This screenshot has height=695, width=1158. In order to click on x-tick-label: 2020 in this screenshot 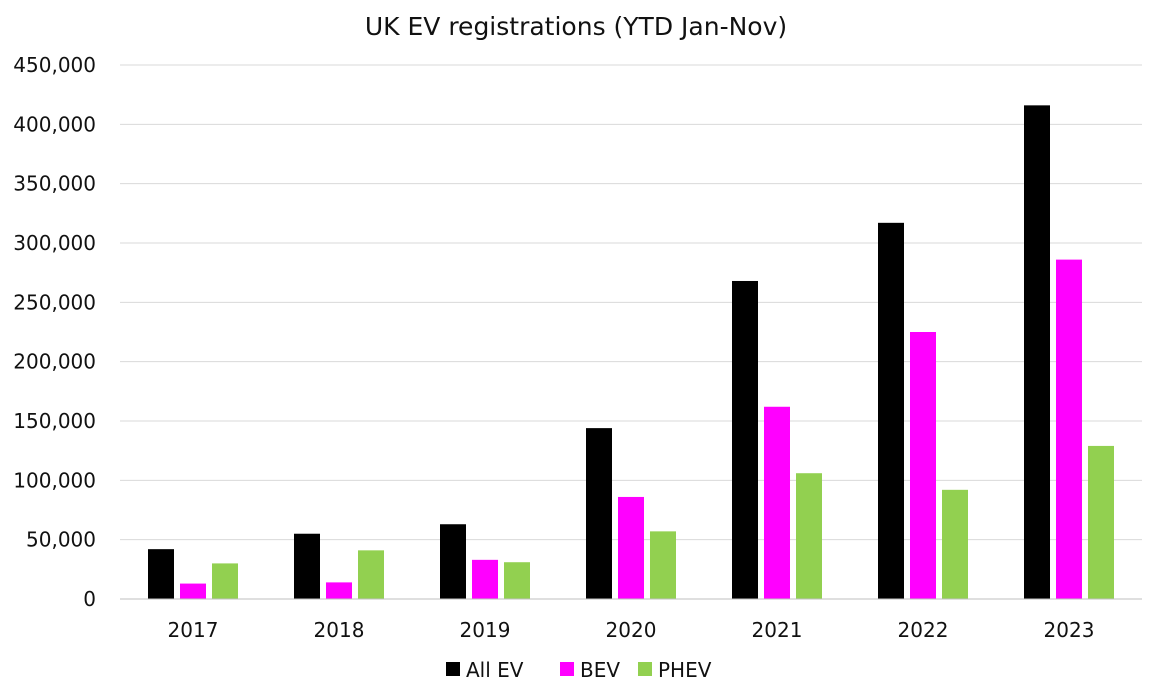, I will do `click(631, 630)`.